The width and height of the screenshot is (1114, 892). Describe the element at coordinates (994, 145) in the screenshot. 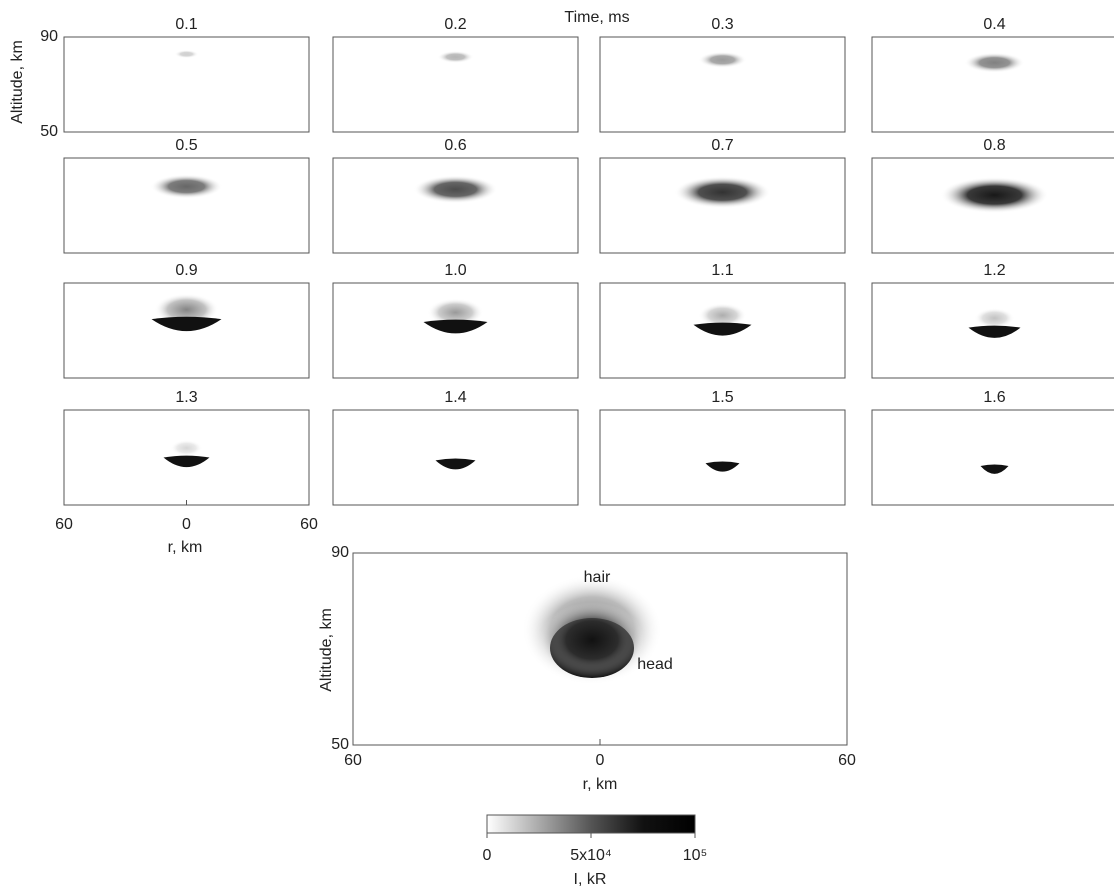

I see `panel-title: 0.8` at that location.